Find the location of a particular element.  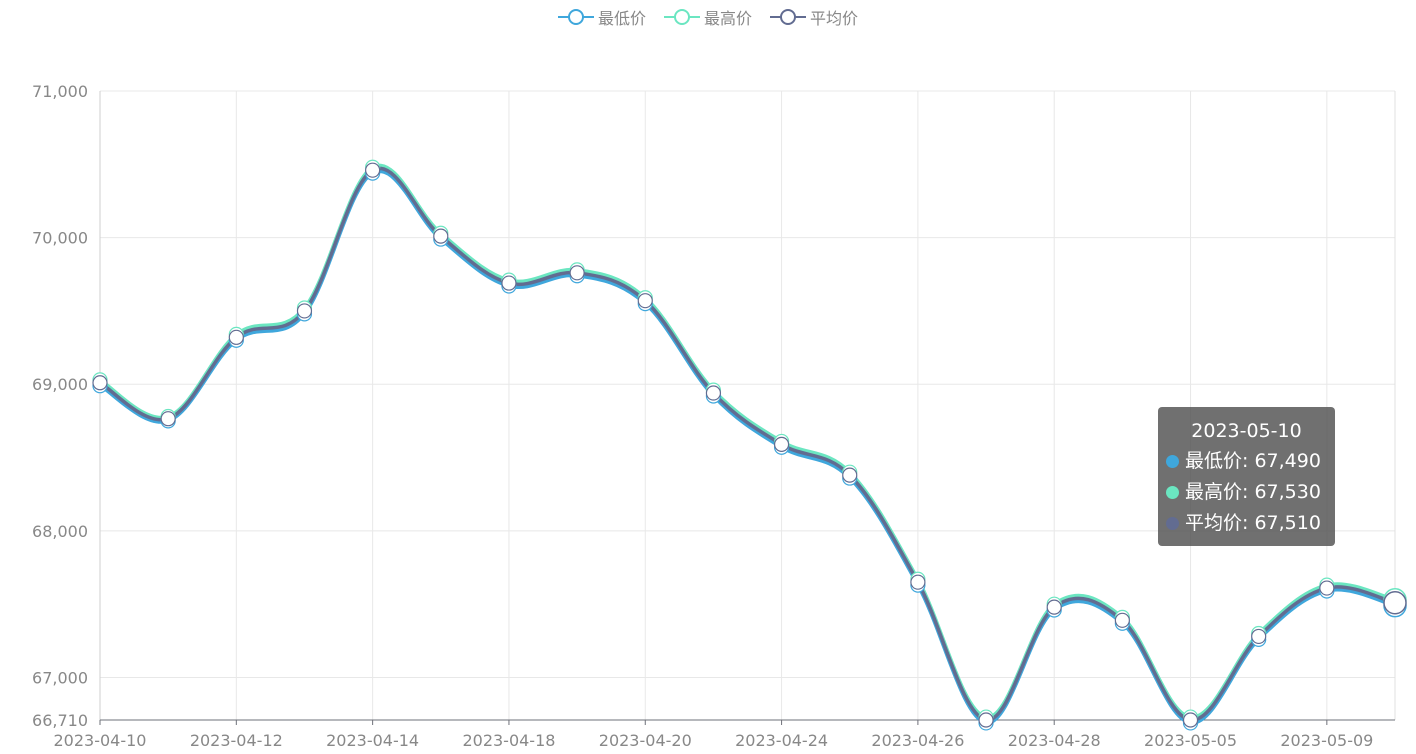

tooltip-title: 2023-05-10 is located at coordinates (1246, 431).